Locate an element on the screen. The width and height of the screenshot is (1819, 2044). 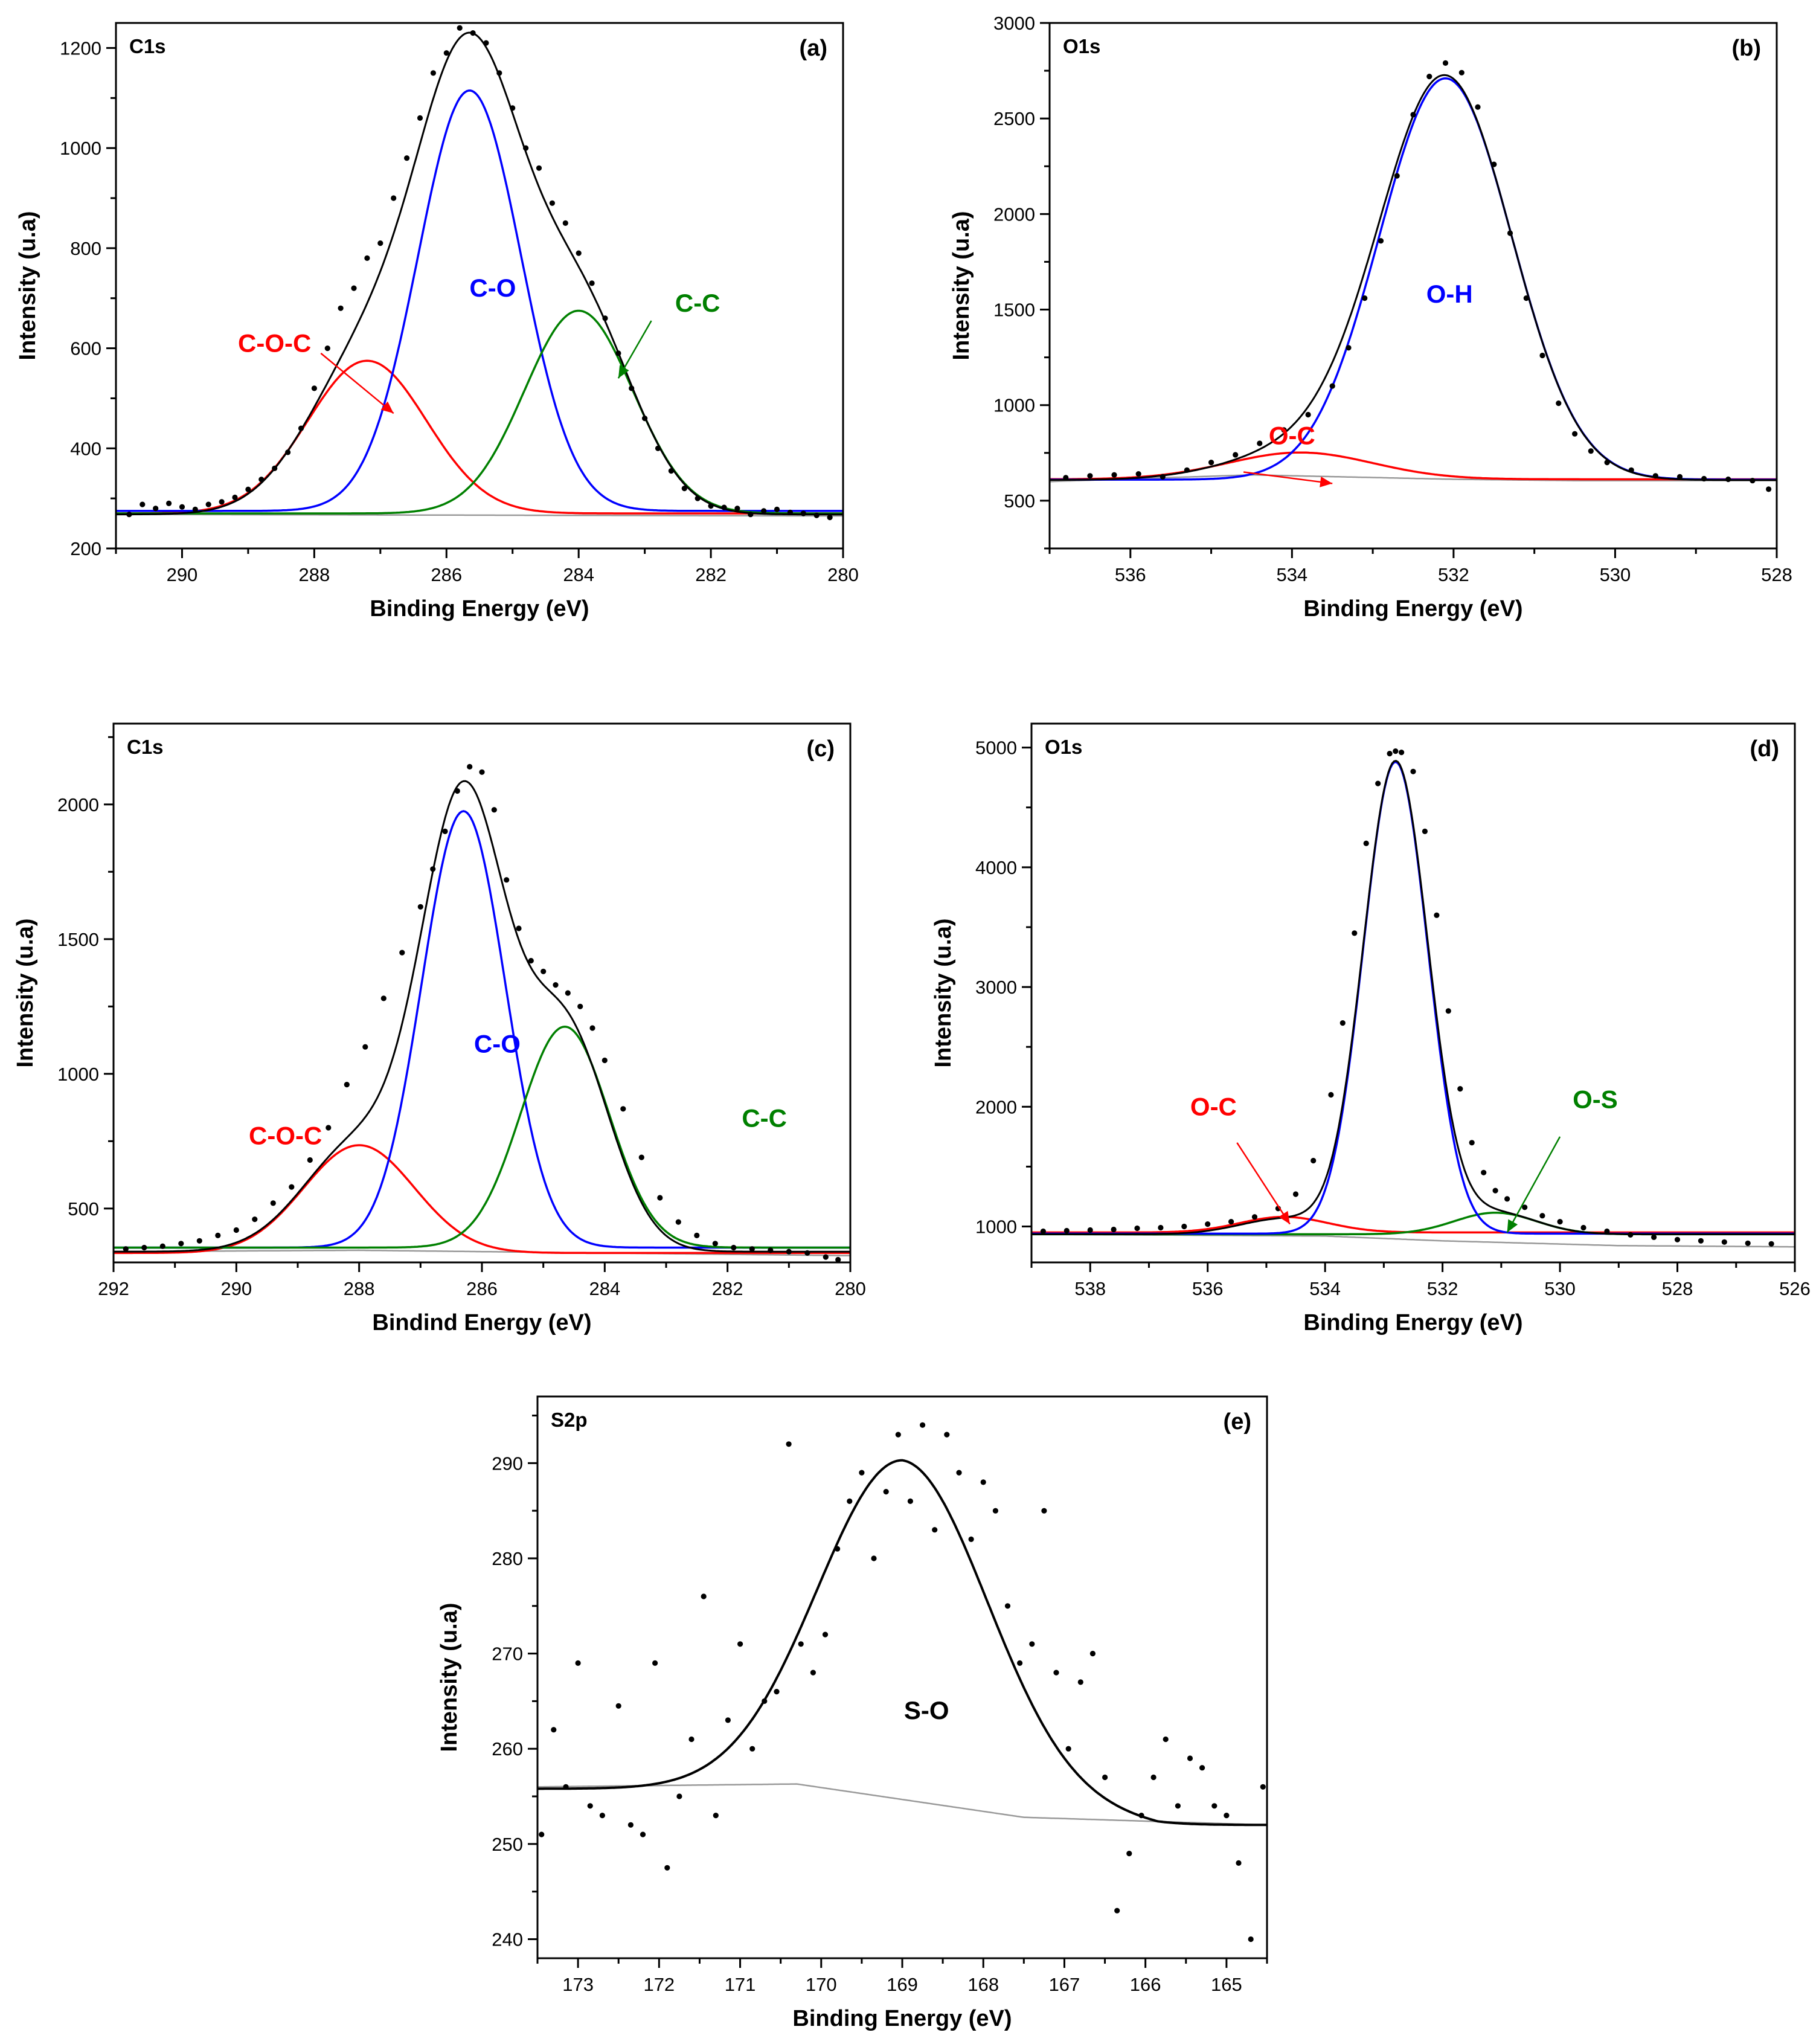
x-tick-label: 532 is located at coordinates (1453, 575).